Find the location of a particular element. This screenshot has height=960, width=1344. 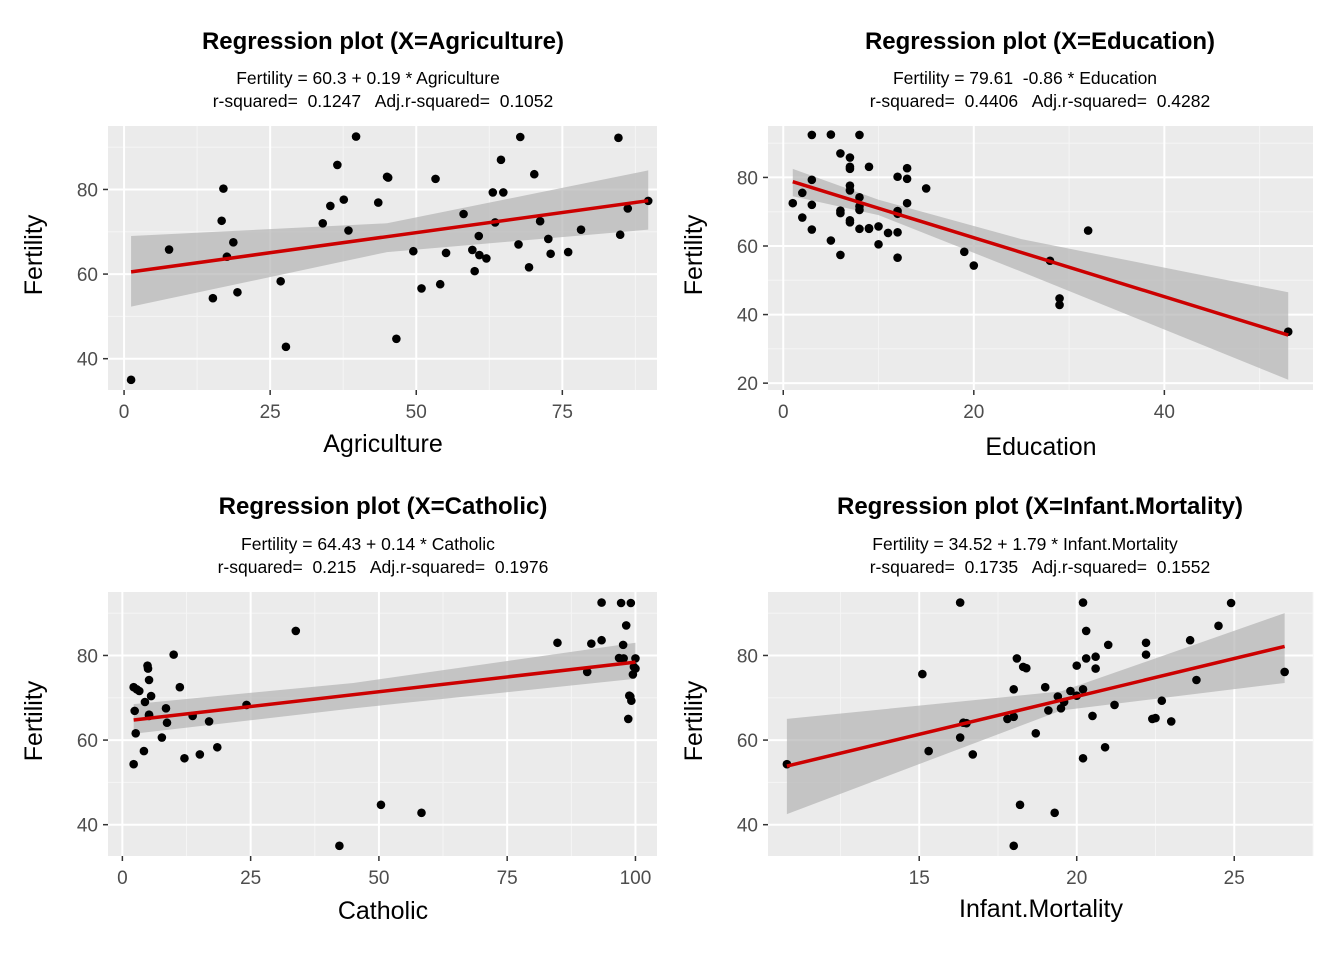

r-squared-text: r-squared= 0.215 Adj.r-squared= 0.1976 is located at coordinates (383, 567).